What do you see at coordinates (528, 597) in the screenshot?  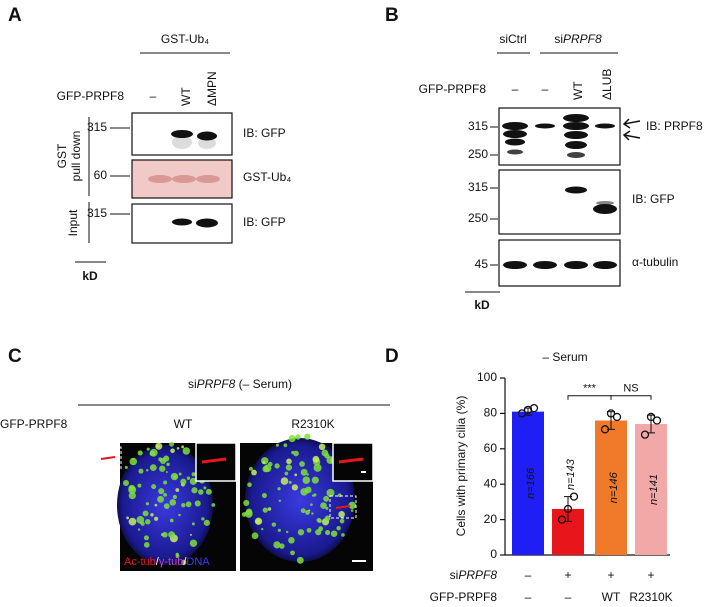 I see `row-cell: –` at bounding box center [528, 597].